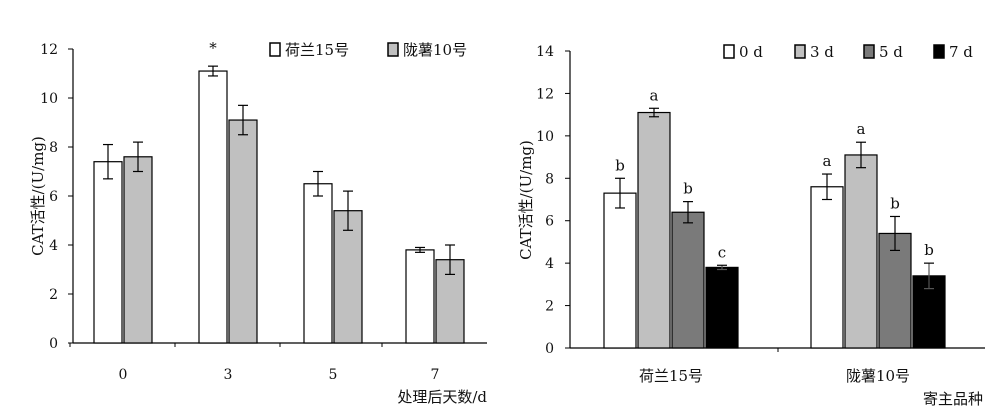 The height and width of the screenshot is (413, 1000). What do you see at coordinates (228, 375) in the screenshot?
I see `x-tick-label: 3` at bounding box center [228, 375].